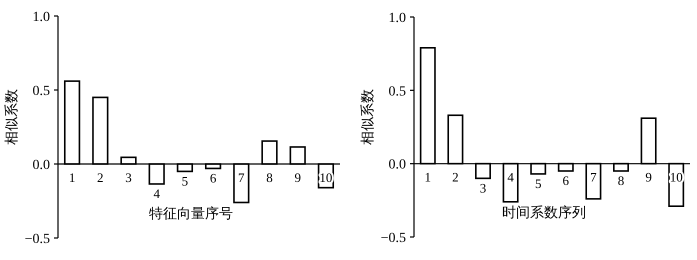 This screenshot has height=260, width=697. Describe the element at coordinates (191, 214) in the screenshot. I see `x-axis-title: 特征向量序号` at that location.